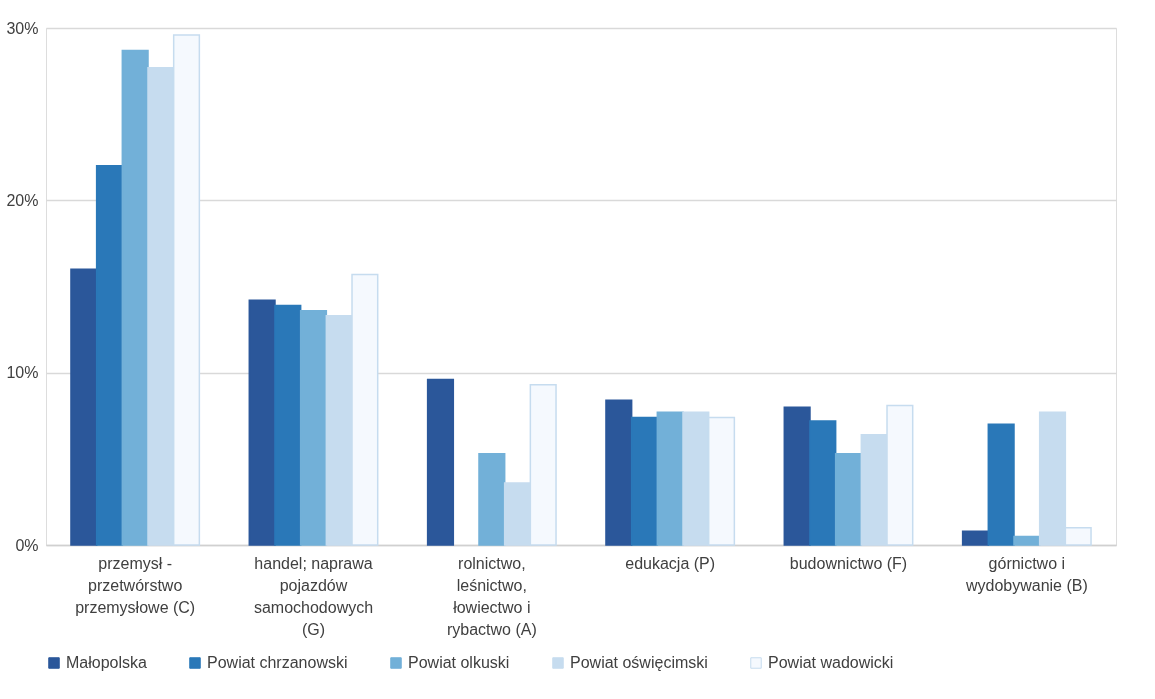  I want to click on x-tick-label: rolnictwo, leśnictwo, łowiectwo i rybactwo (A), so click(491, 596).